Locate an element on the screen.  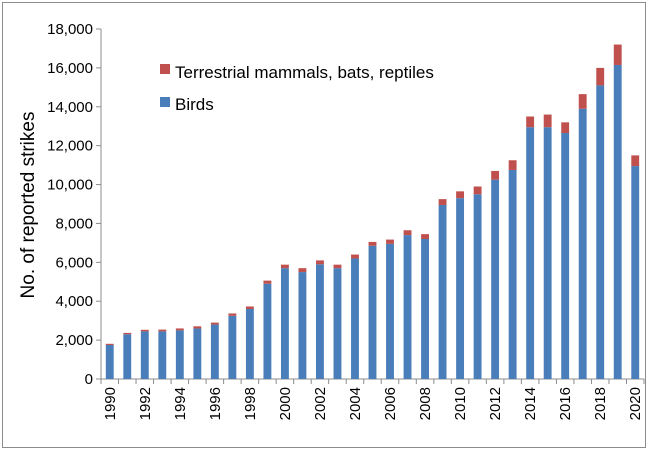
bar-birds-2001 is located at coordinates (302, 325).